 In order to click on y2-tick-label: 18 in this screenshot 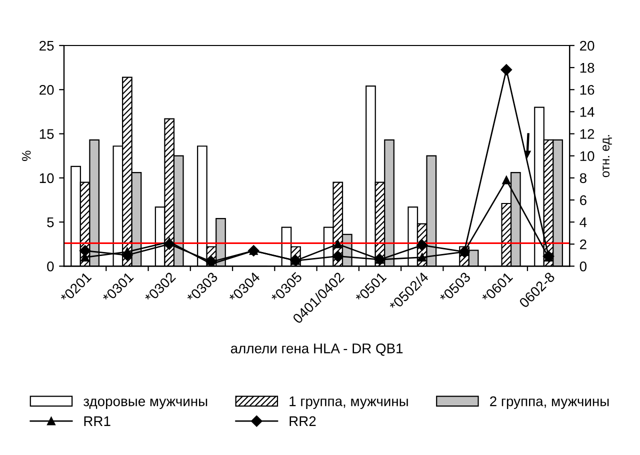, I will do `click(587, 67)`.